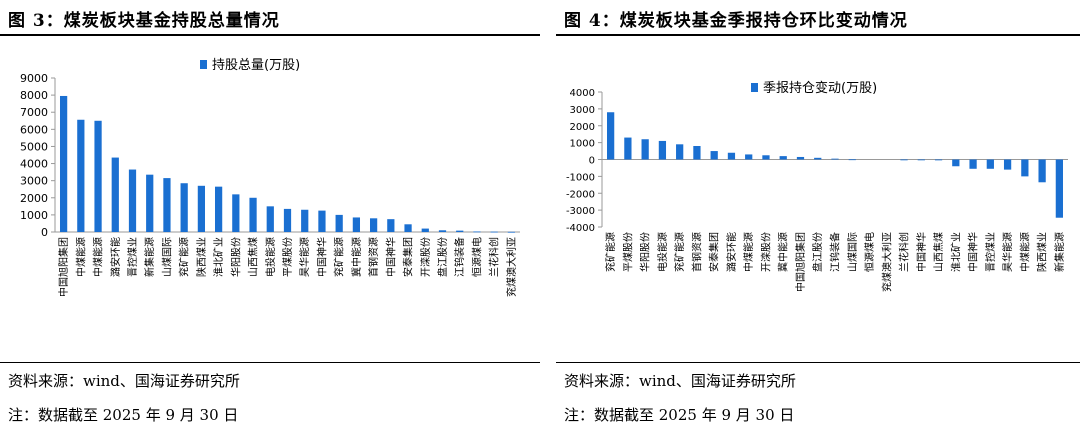 The width and height of the screenshot is (1080, 426). Describe the element at coordinates (270, 362) in the screenshot. I see `left-footer-rule` at that location.